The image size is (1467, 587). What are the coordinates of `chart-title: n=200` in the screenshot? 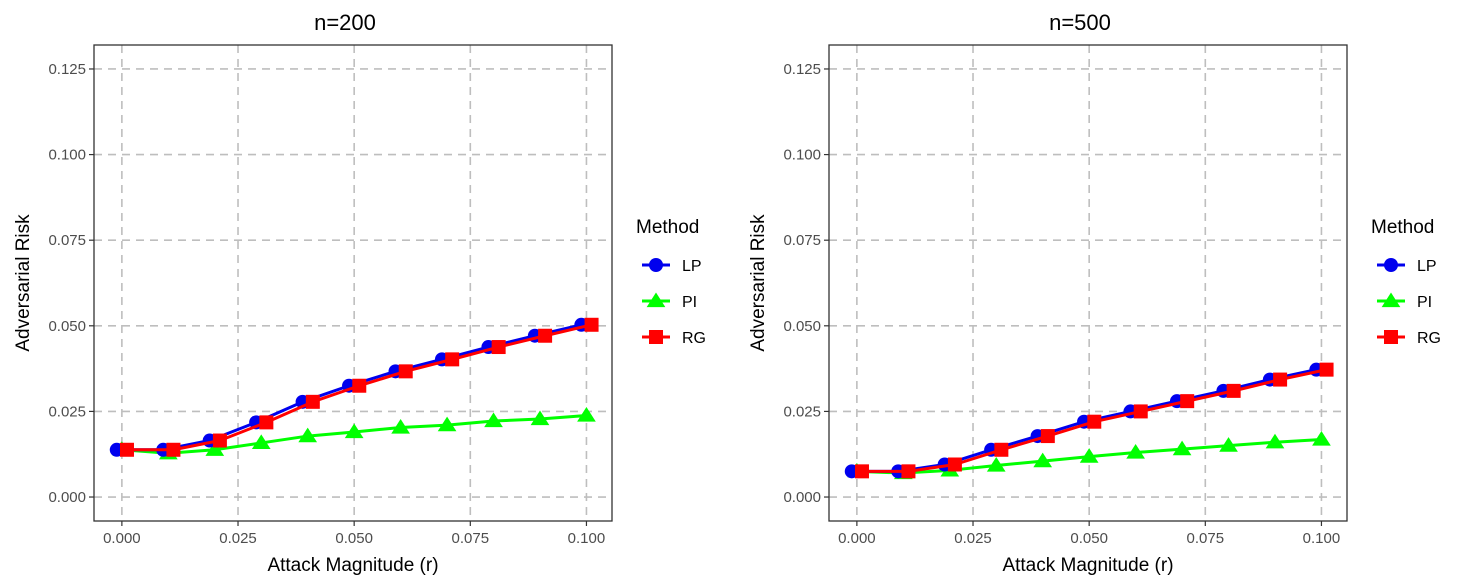 It's located at (345, 22).